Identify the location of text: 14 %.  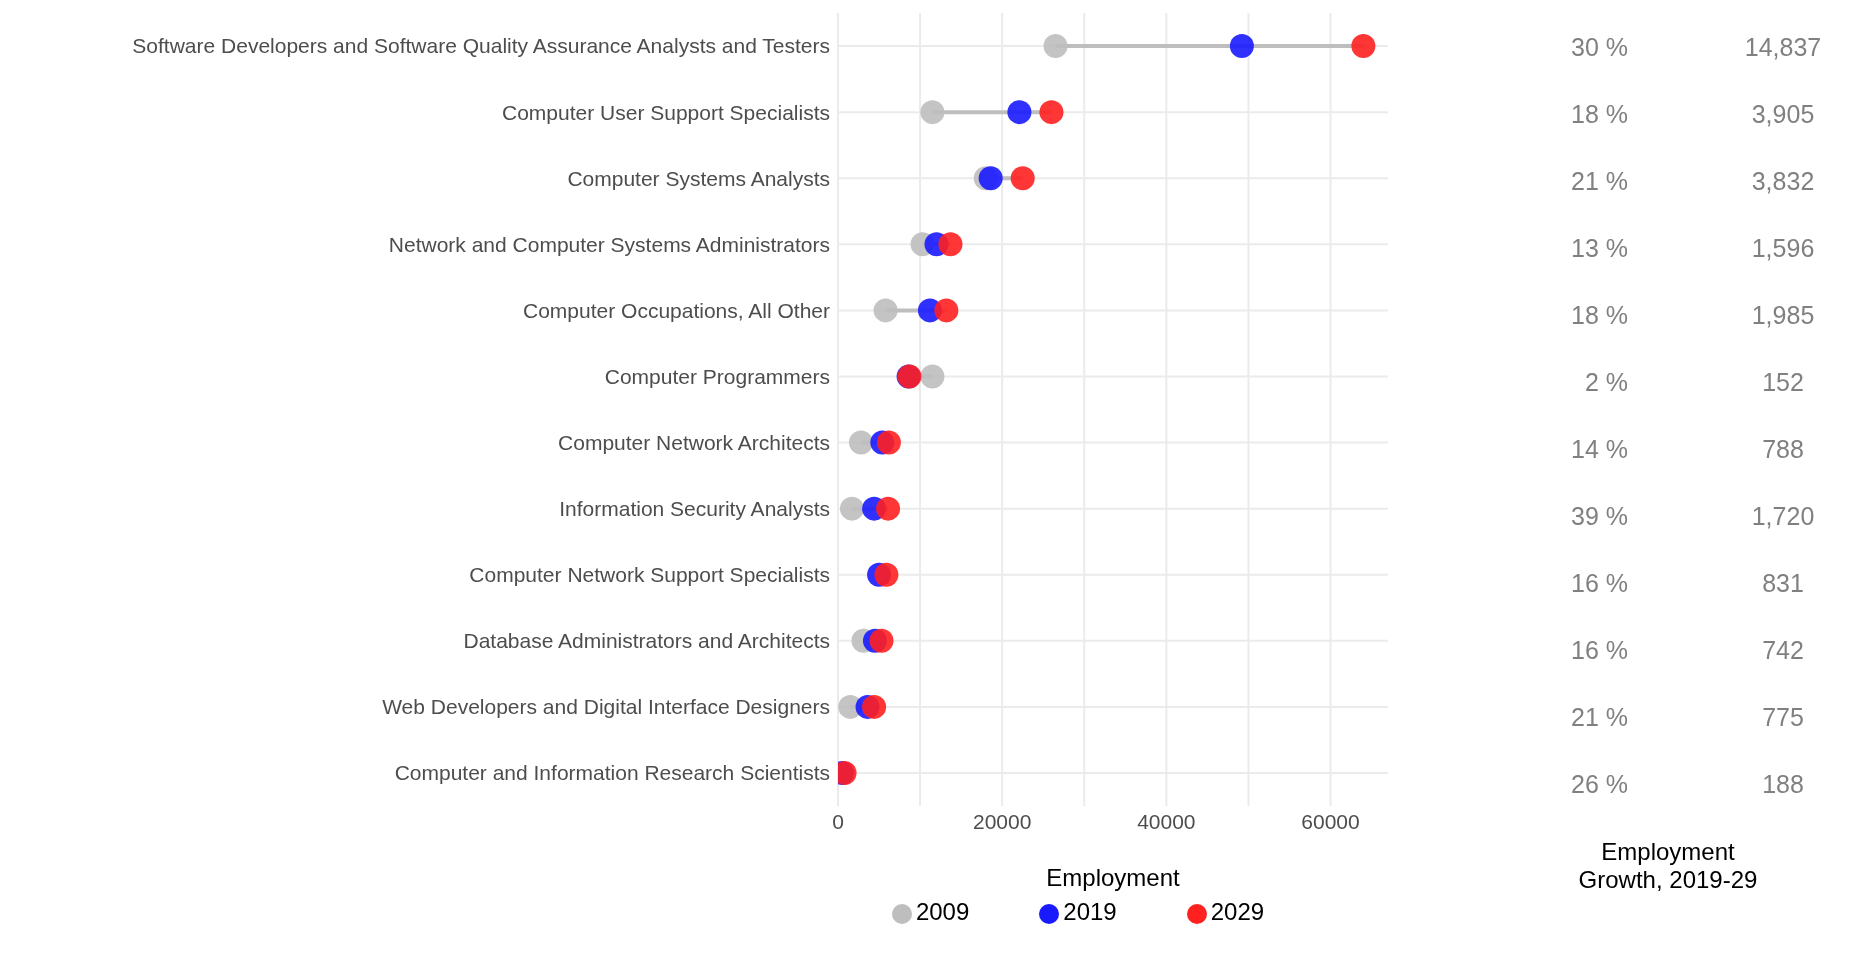
(1599, 449).